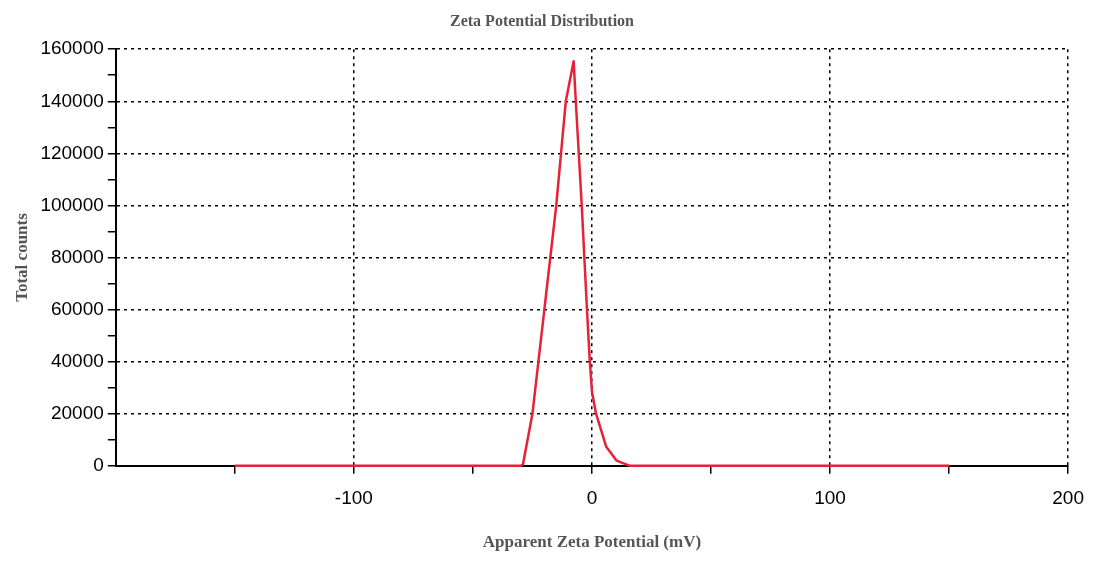 Image resolution: width=1098 pixels, height=563 pixels. What do you see at coordinates (77, 412) in the screenshot?
I see `y-tick-label: 20000` at bounding box center [77, 412].